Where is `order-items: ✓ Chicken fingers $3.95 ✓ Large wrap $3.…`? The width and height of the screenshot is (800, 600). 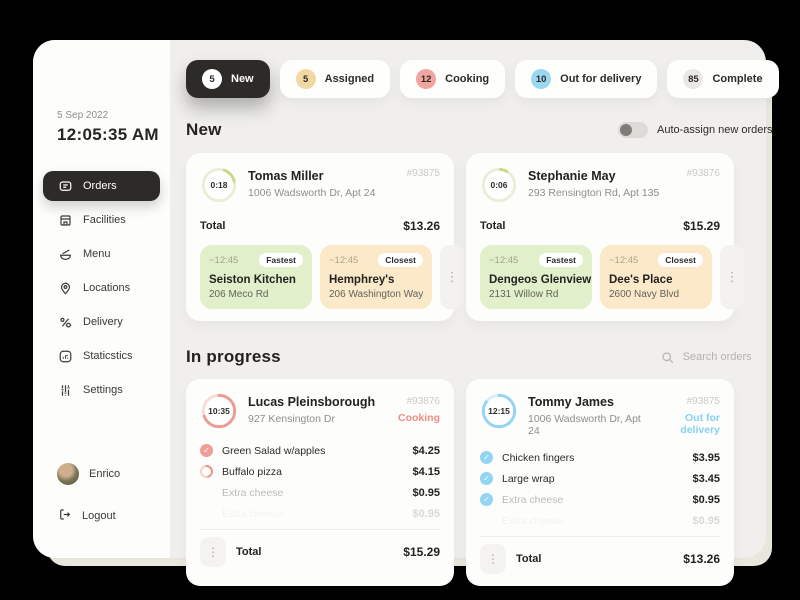 order-items: ✓ Chicken fingers $3.95 ✓ Large wrap $3.… is located at coordinates (600, 489).